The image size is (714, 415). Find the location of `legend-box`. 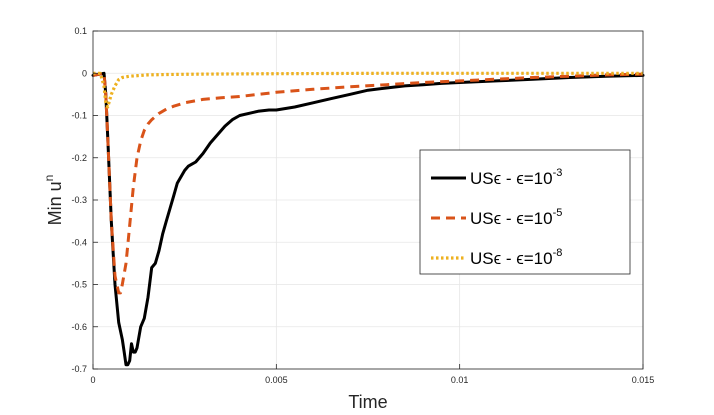

legend-box is located at coordinates (525, 212).